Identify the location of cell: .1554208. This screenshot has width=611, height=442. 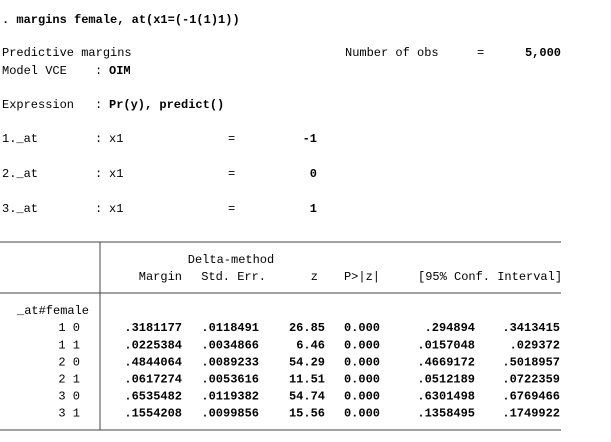
(153, 414).